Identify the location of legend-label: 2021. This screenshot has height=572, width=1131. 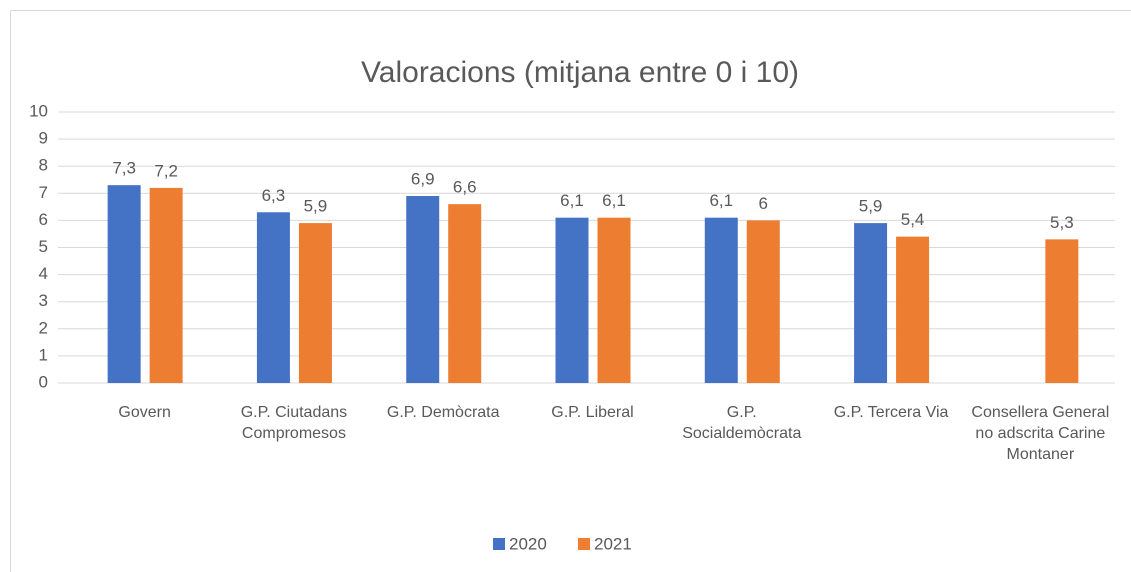
(613, 543).